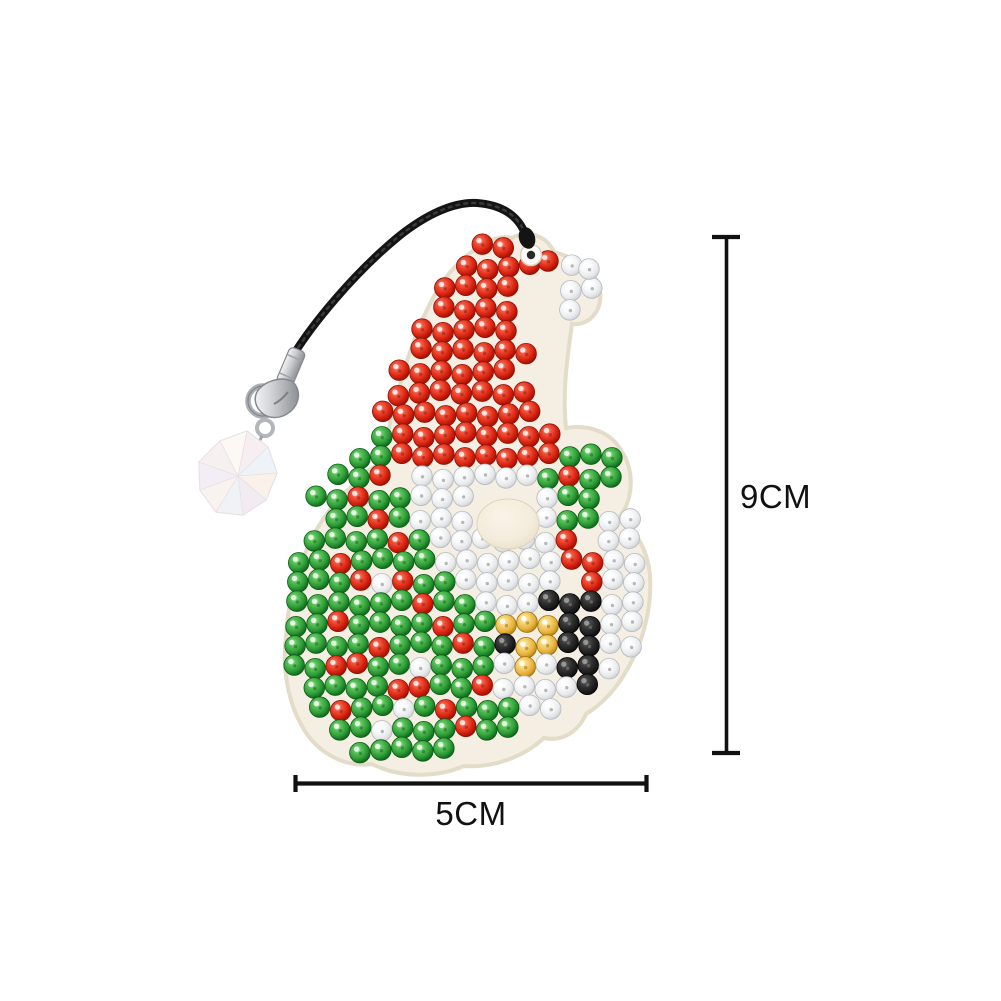  I want to click on lobster-clasp-trigger, so click(281, 398).